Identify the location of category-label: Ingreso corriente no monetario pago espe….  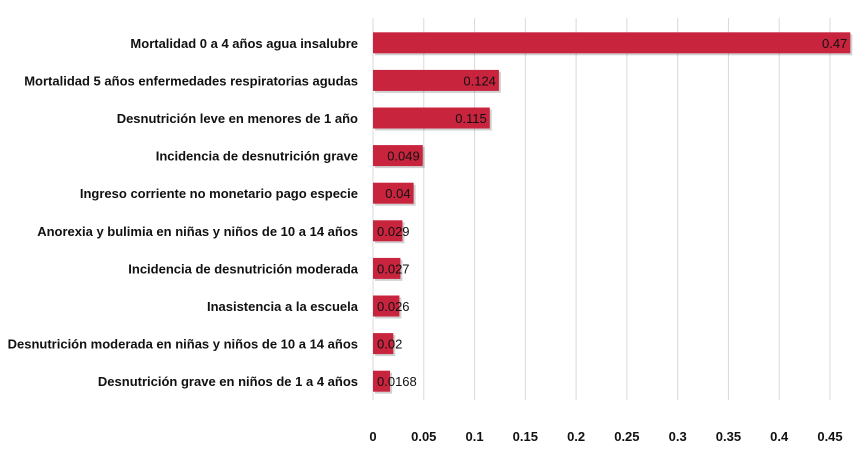
(219, 193).